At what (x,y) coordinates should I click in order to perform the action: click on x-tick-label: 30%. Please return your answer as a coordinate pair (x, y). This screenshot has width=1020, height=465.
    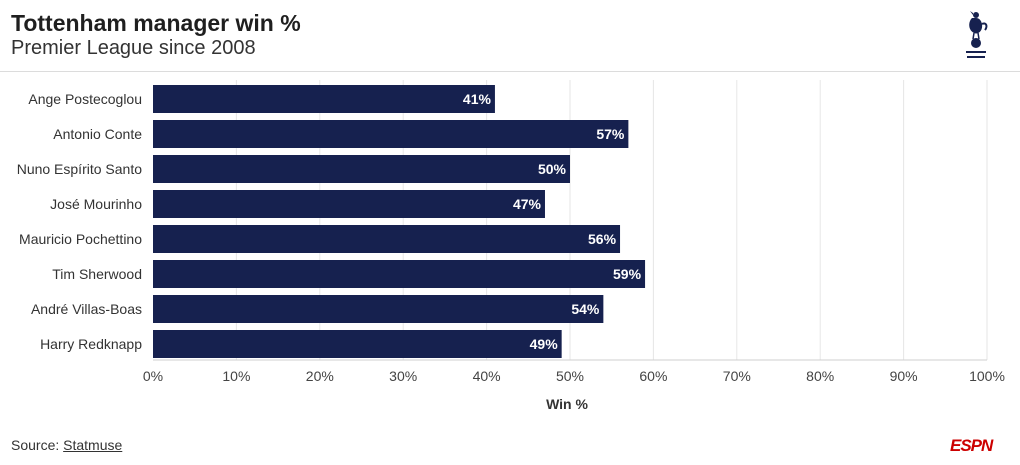
    Looking at the image, I should click on (403, 376).